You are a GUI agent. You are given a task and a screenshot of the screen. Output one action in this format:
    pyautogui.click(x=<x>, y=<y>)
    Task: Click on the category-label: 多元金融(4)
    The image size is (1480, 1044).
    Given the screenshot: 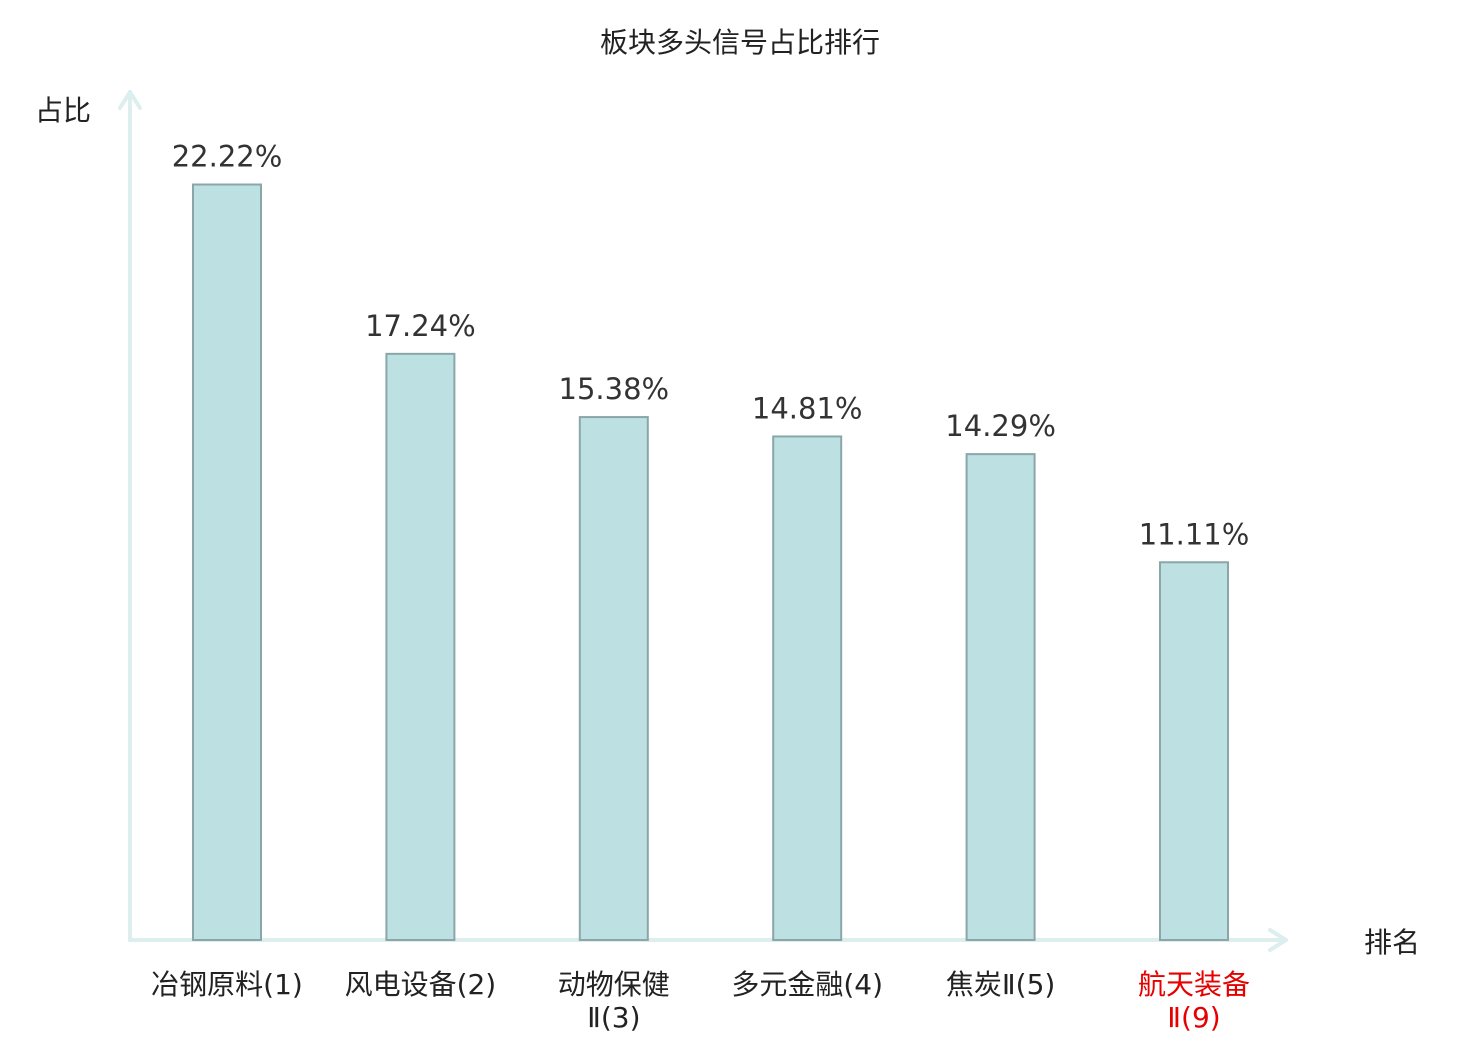 What is the action you would take?
    pyautogui.click(x=807, y=984)
    